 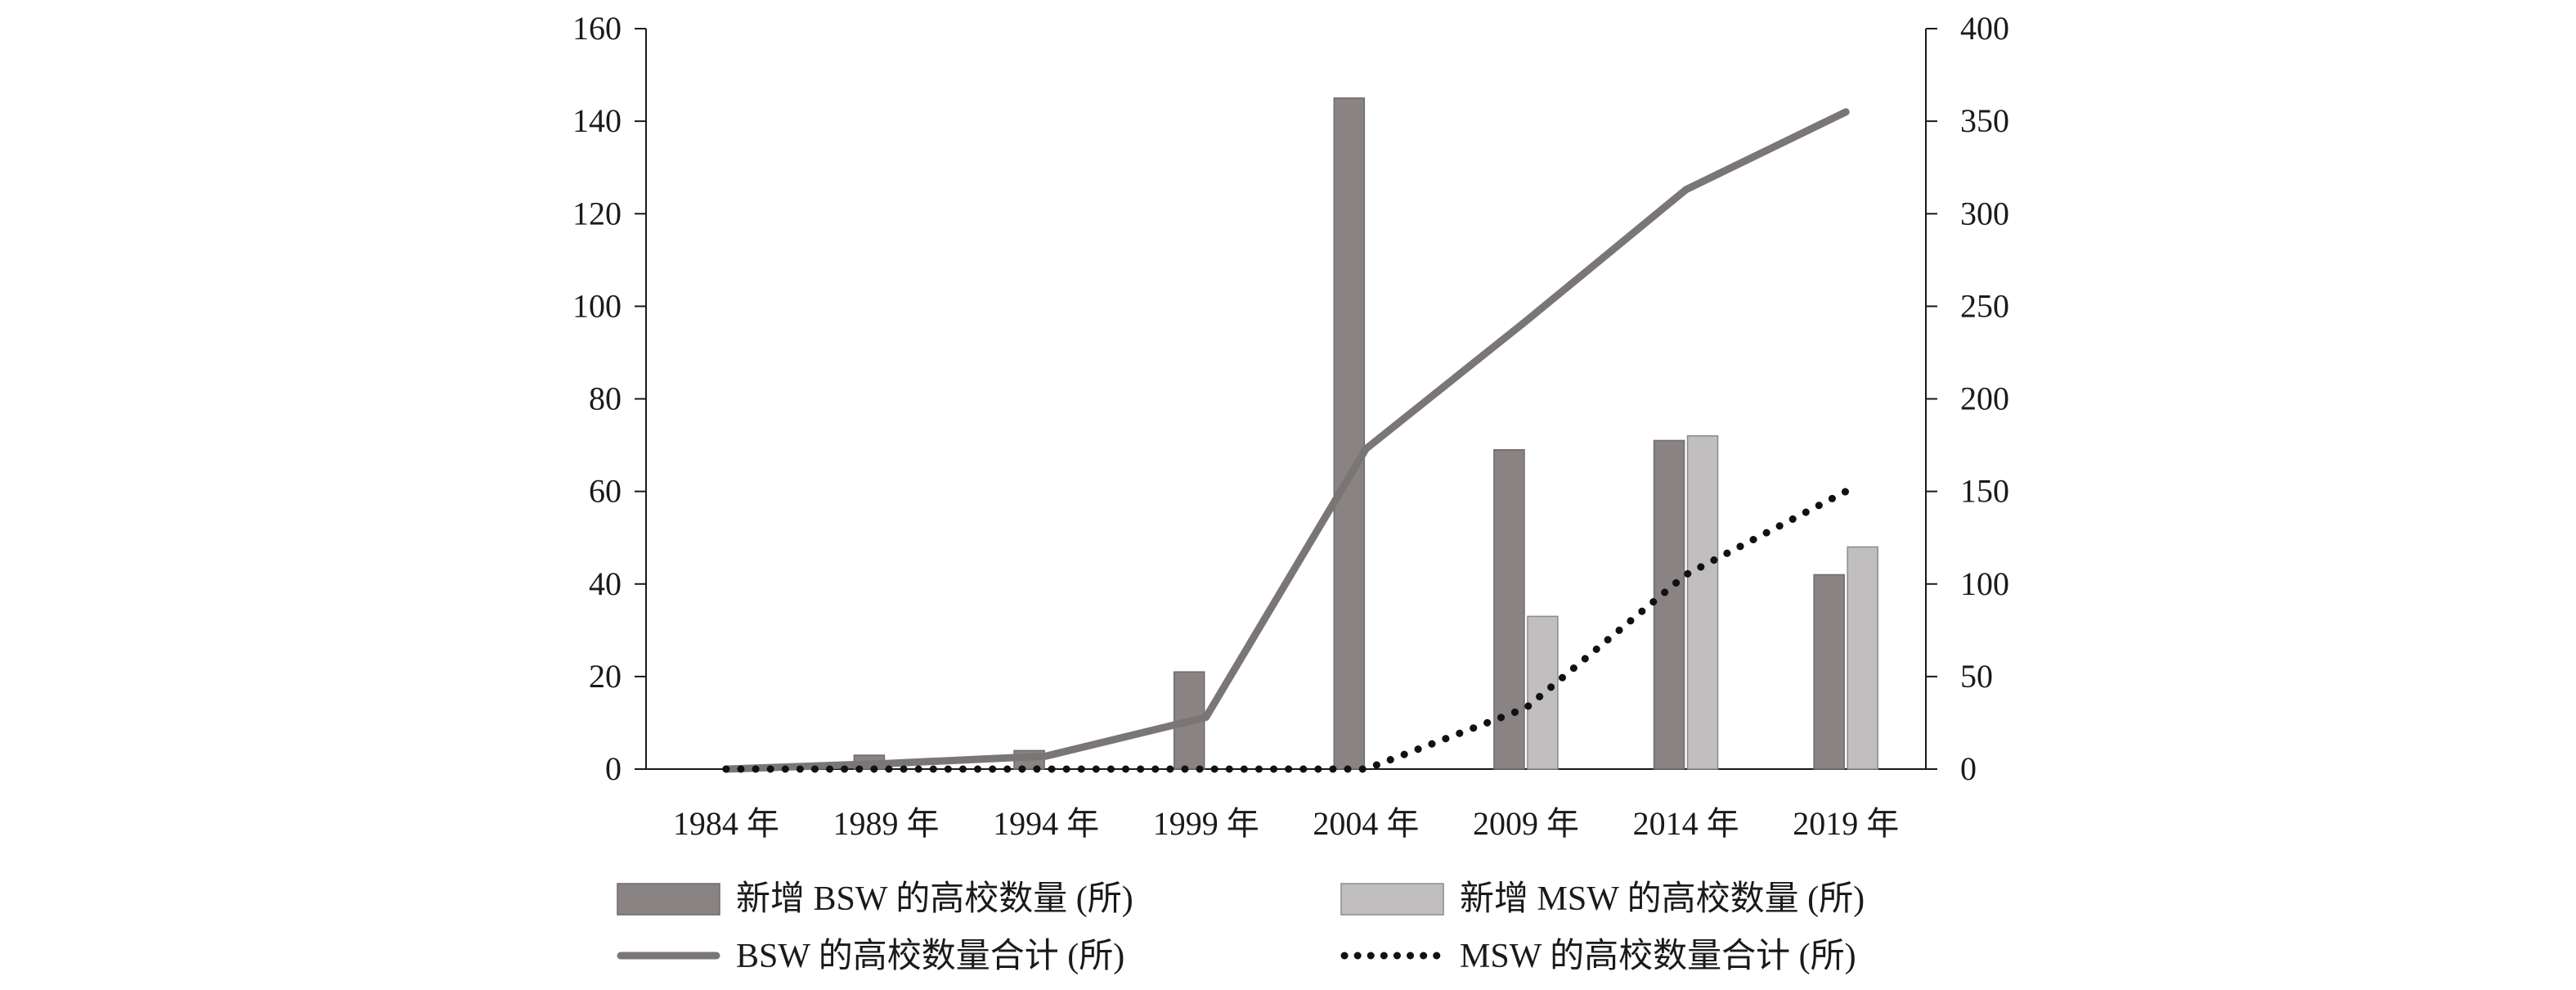 What do you see at coordinates (1658, 957) in the screenshot?
I see `legend-label-4: MSW 的高校数量合计 (所)` at bounding box center [1658, 957].